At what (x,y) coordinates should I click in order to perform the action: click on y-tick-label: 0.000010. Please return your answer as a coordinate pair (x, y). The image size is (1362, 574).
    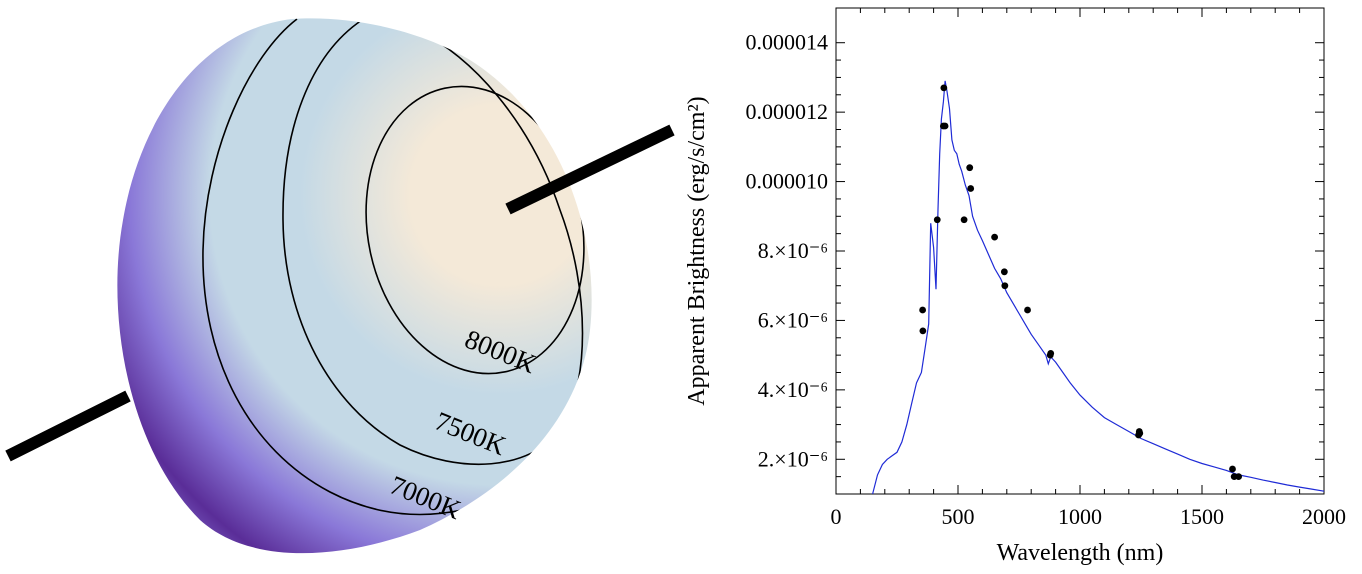
    Looking at the image, I should click on (787, 181).